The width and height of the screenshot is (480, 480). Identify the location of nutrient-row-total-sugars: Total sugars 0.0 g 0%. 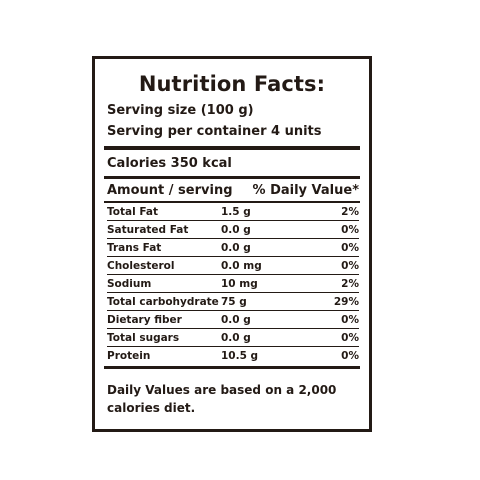
(233, 338).